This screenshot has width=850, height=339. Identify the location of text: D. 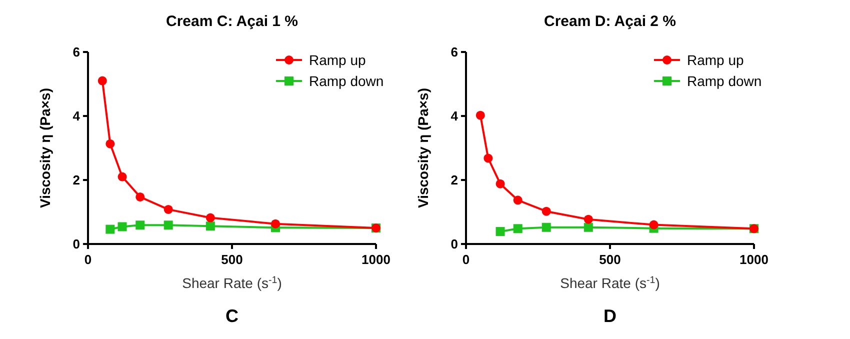
(610, 316).